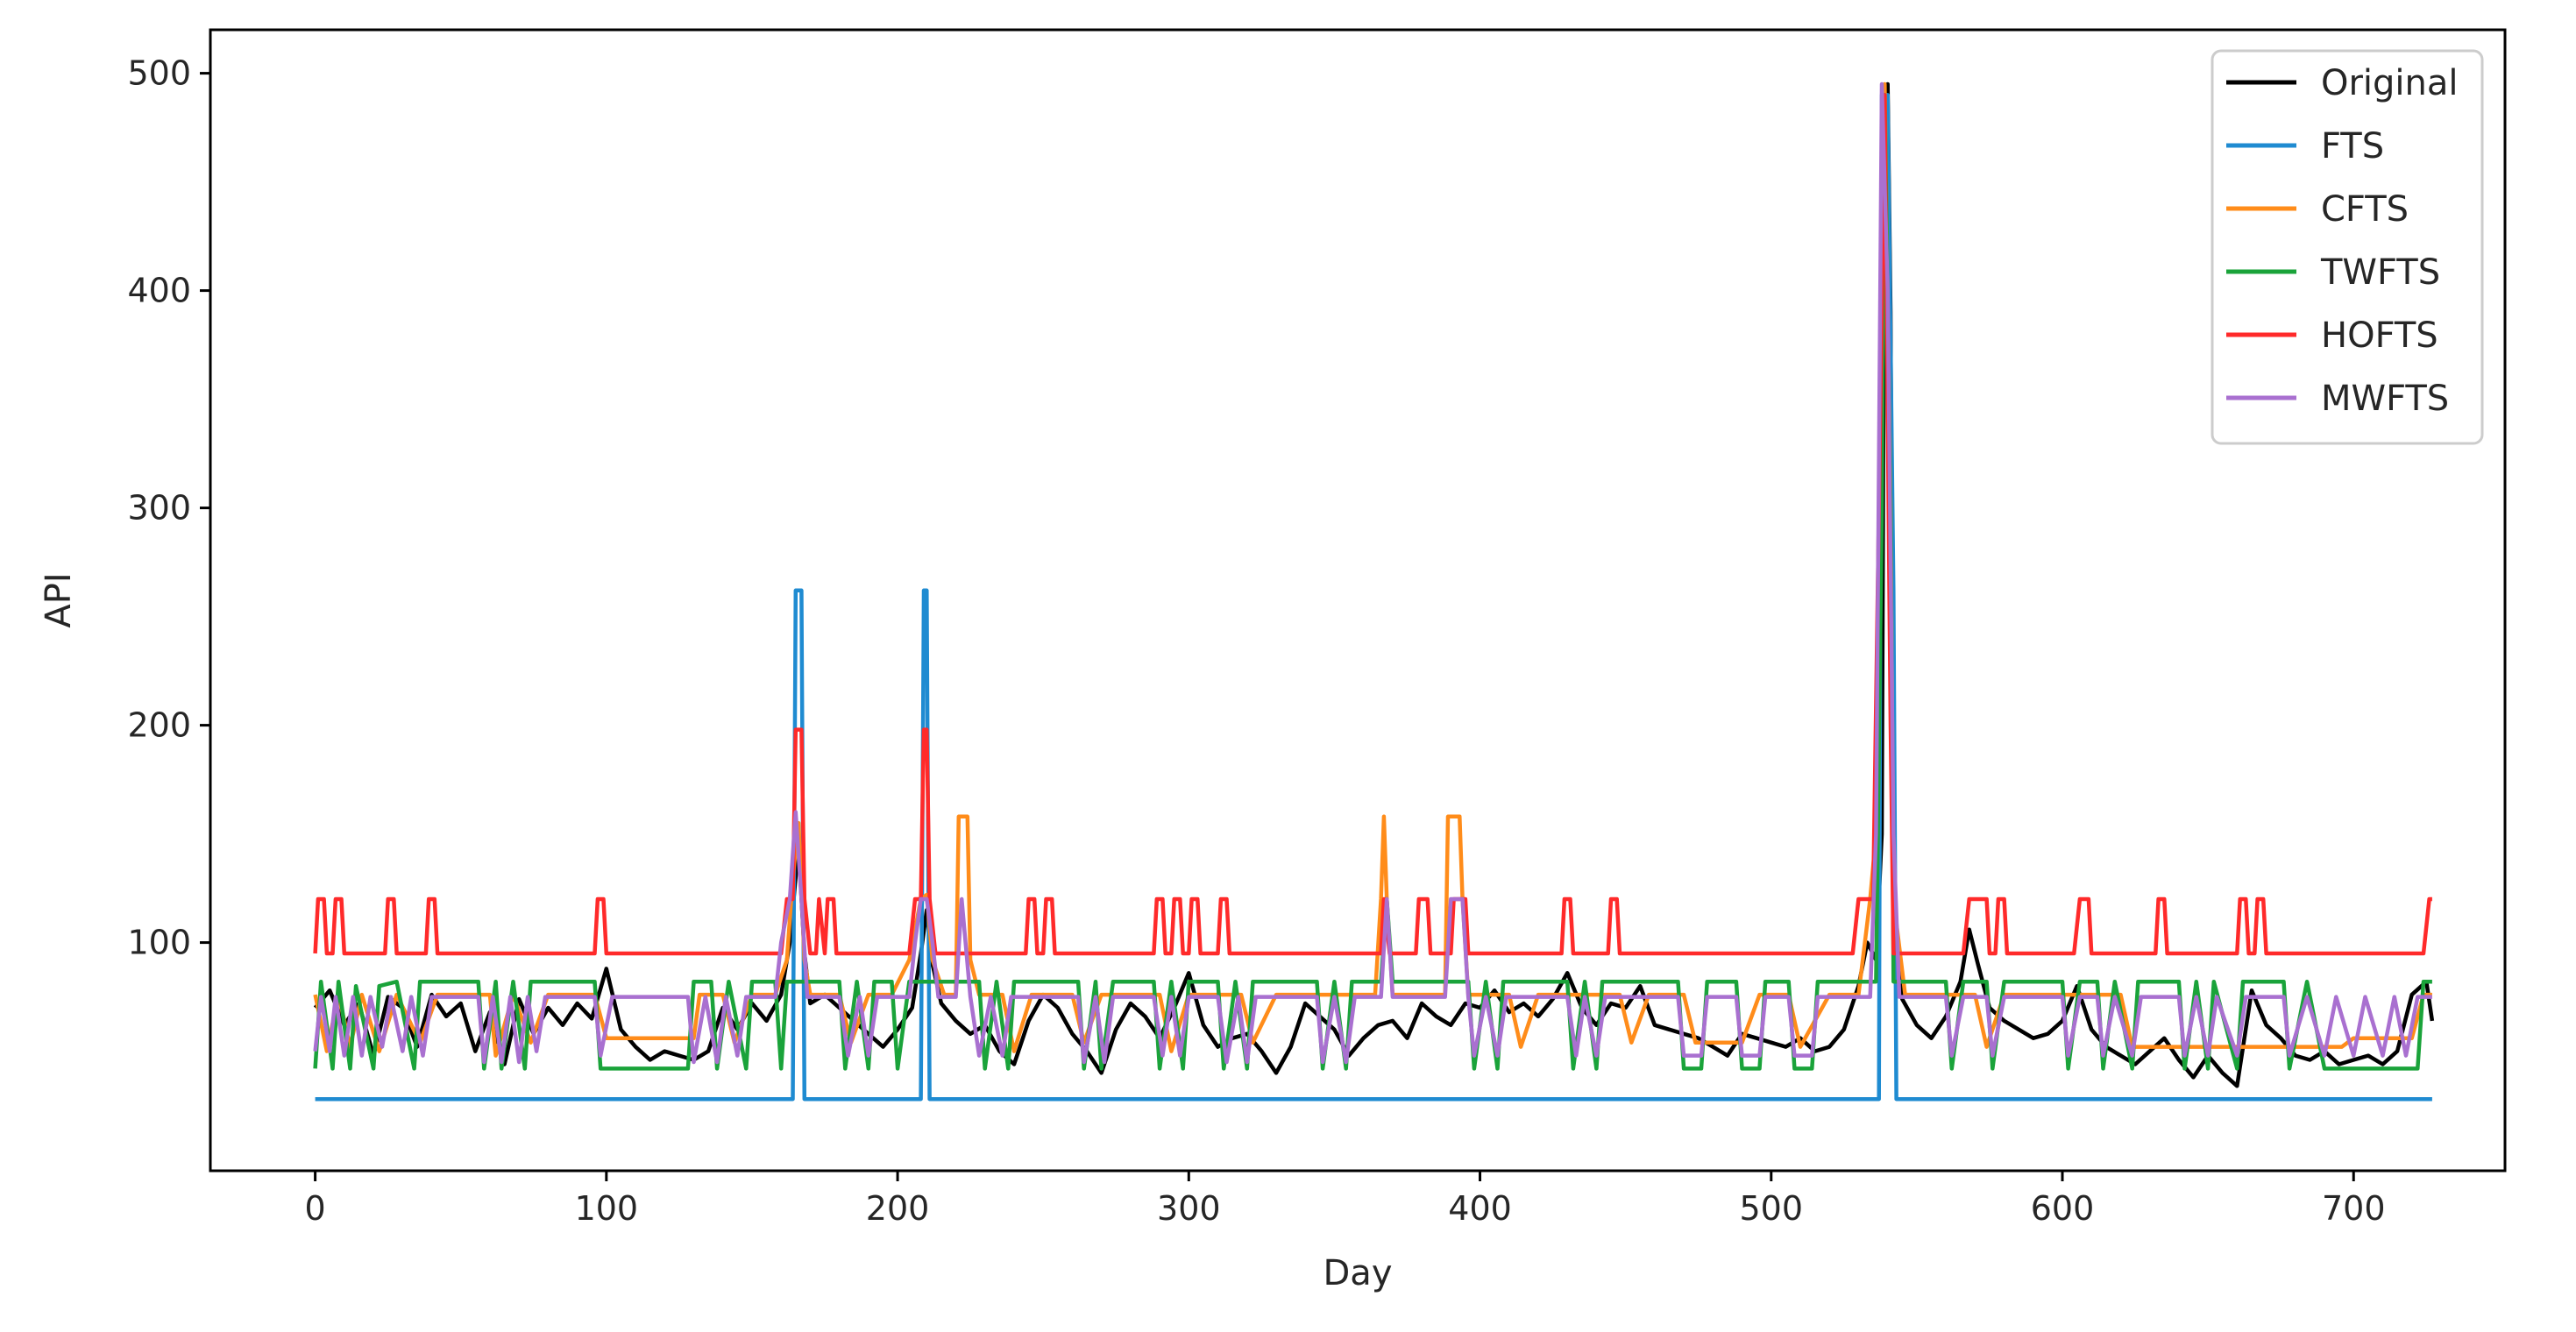  Describe the element at coordinates (2365, 209) in the screenshot. I see `legend-label-cfts: CFTS` at that location.